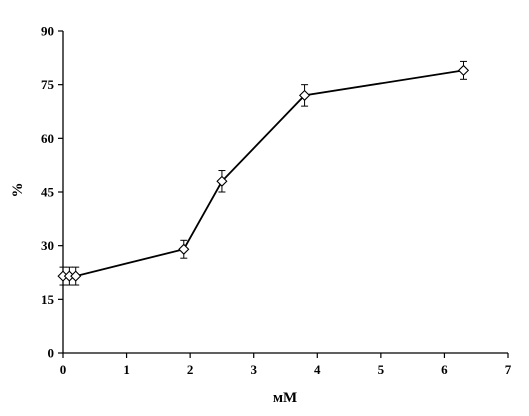  Describe the element at coordinates (47, 138) in the screenshot. I see `y-tick-label: 60` at that location.